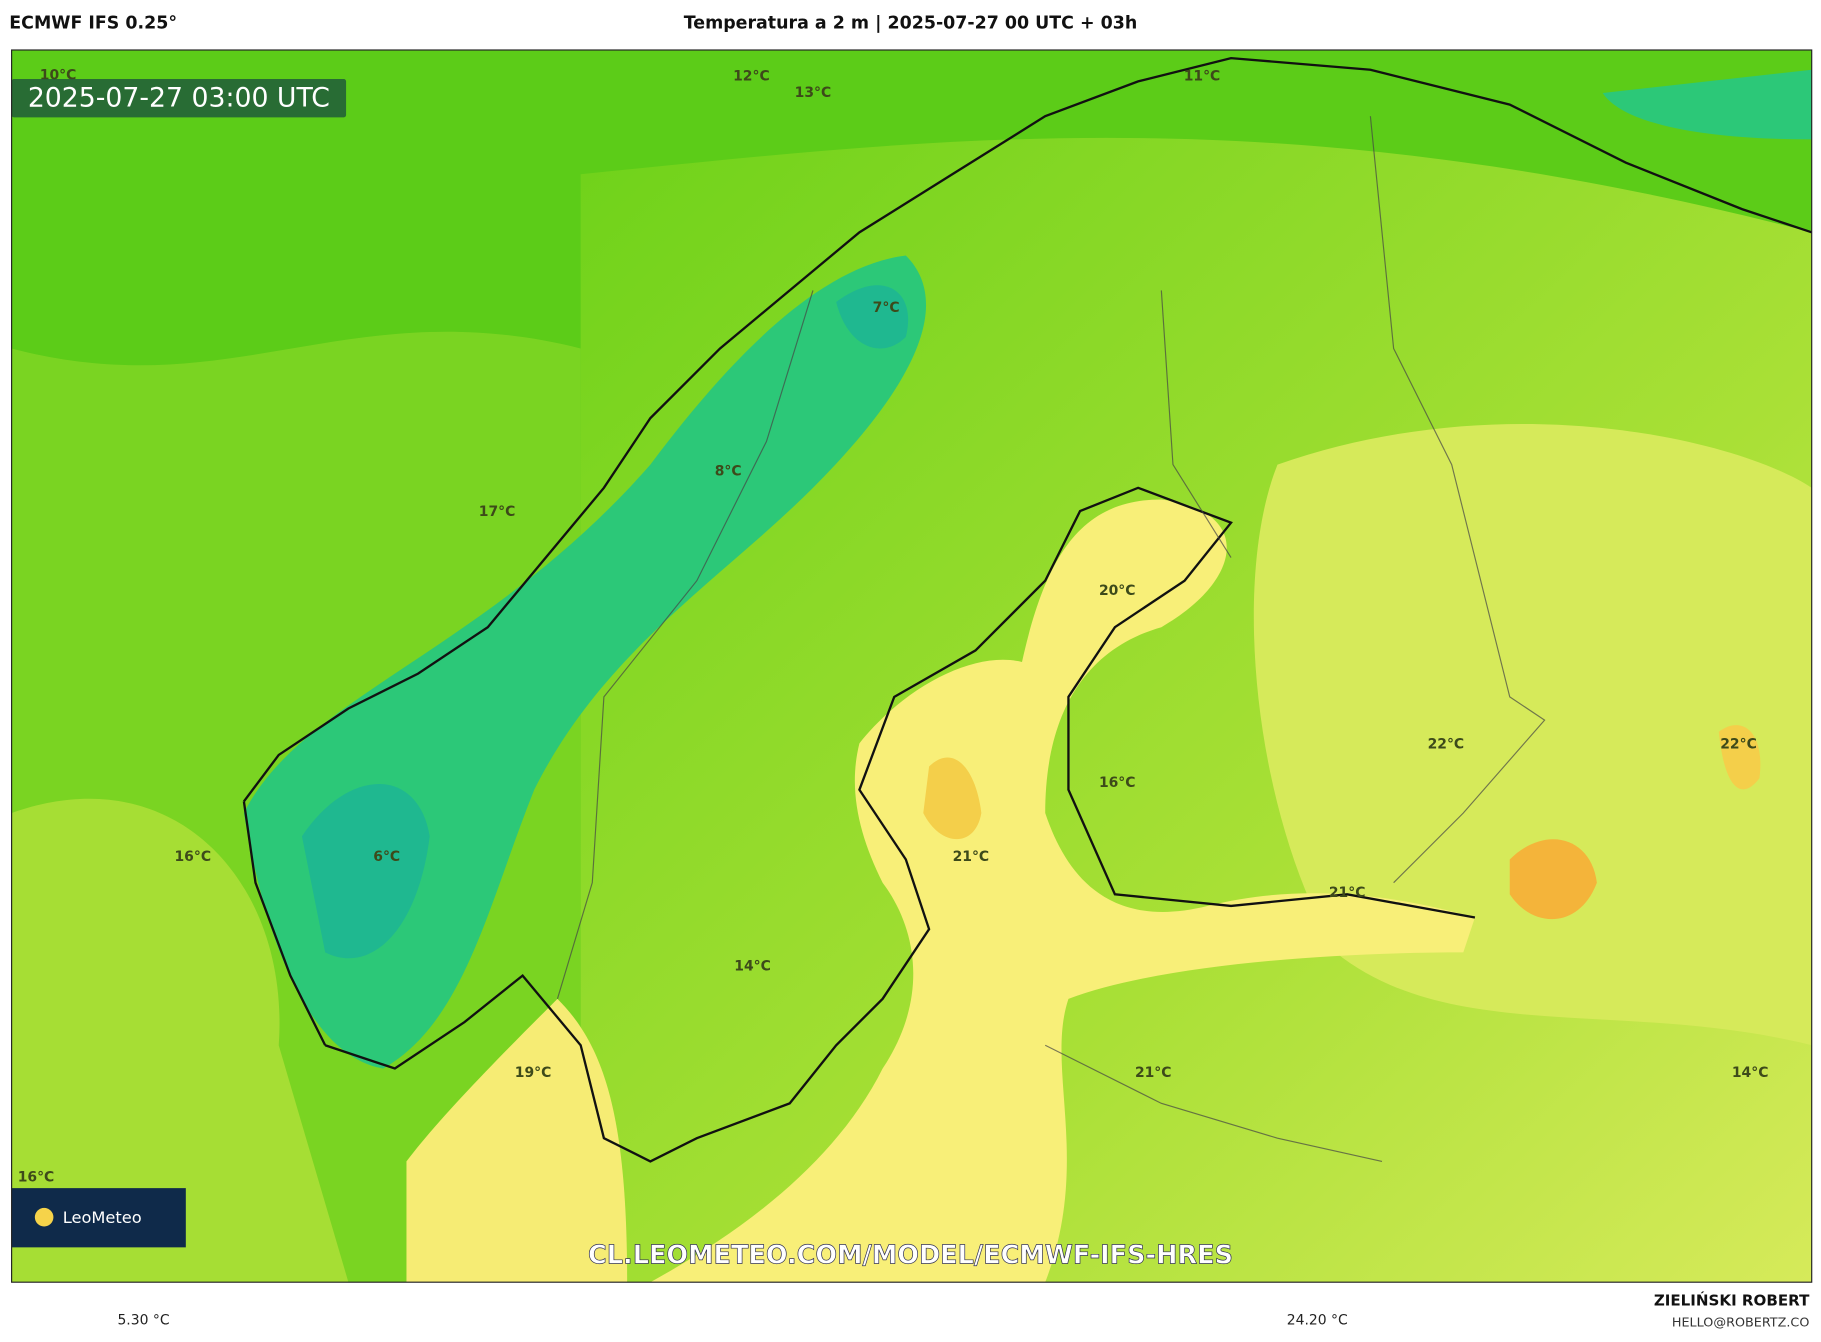 This screenshot has height=1342, width=1821. Describe the element at coordinates (180, 1040) in the screenshot. I see `temp-field` at that location.